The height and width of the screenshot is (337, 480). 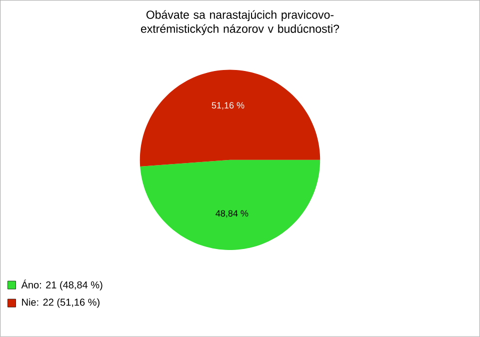 I want to click on legend-label: Áno: 21 (48,84 %), so click(x=61, y=285).